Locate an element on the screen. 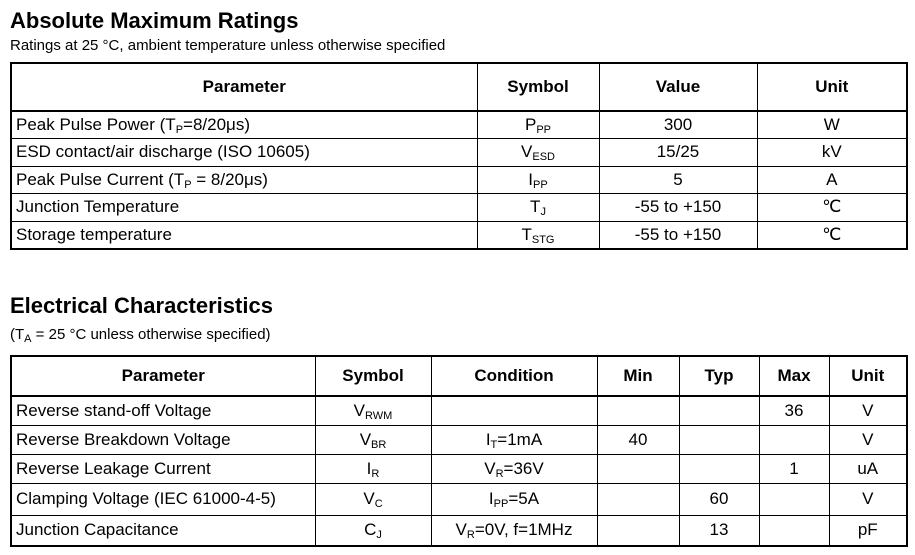  symbol-text: I is located at coordinates (369, 468).